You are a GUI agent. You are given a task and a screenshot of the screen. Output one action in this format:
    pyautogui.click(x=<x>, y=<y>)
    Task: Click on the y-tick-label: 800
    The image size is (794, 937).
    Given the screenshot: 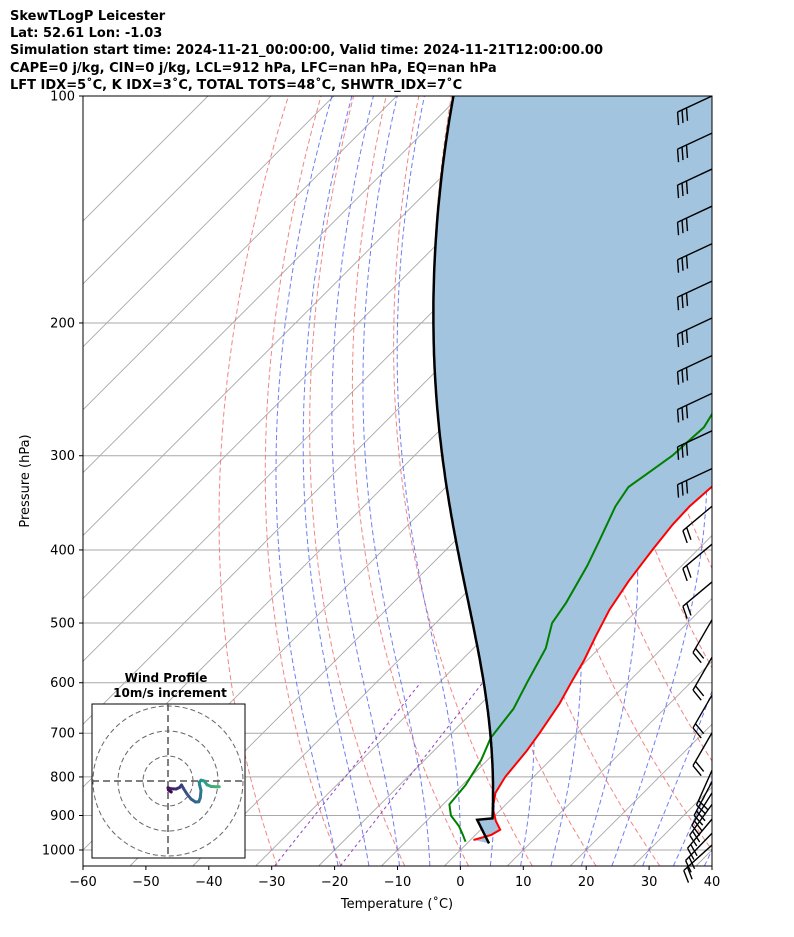 What is the action you would take?
    pyautogui.click(x=62, y=777)
    